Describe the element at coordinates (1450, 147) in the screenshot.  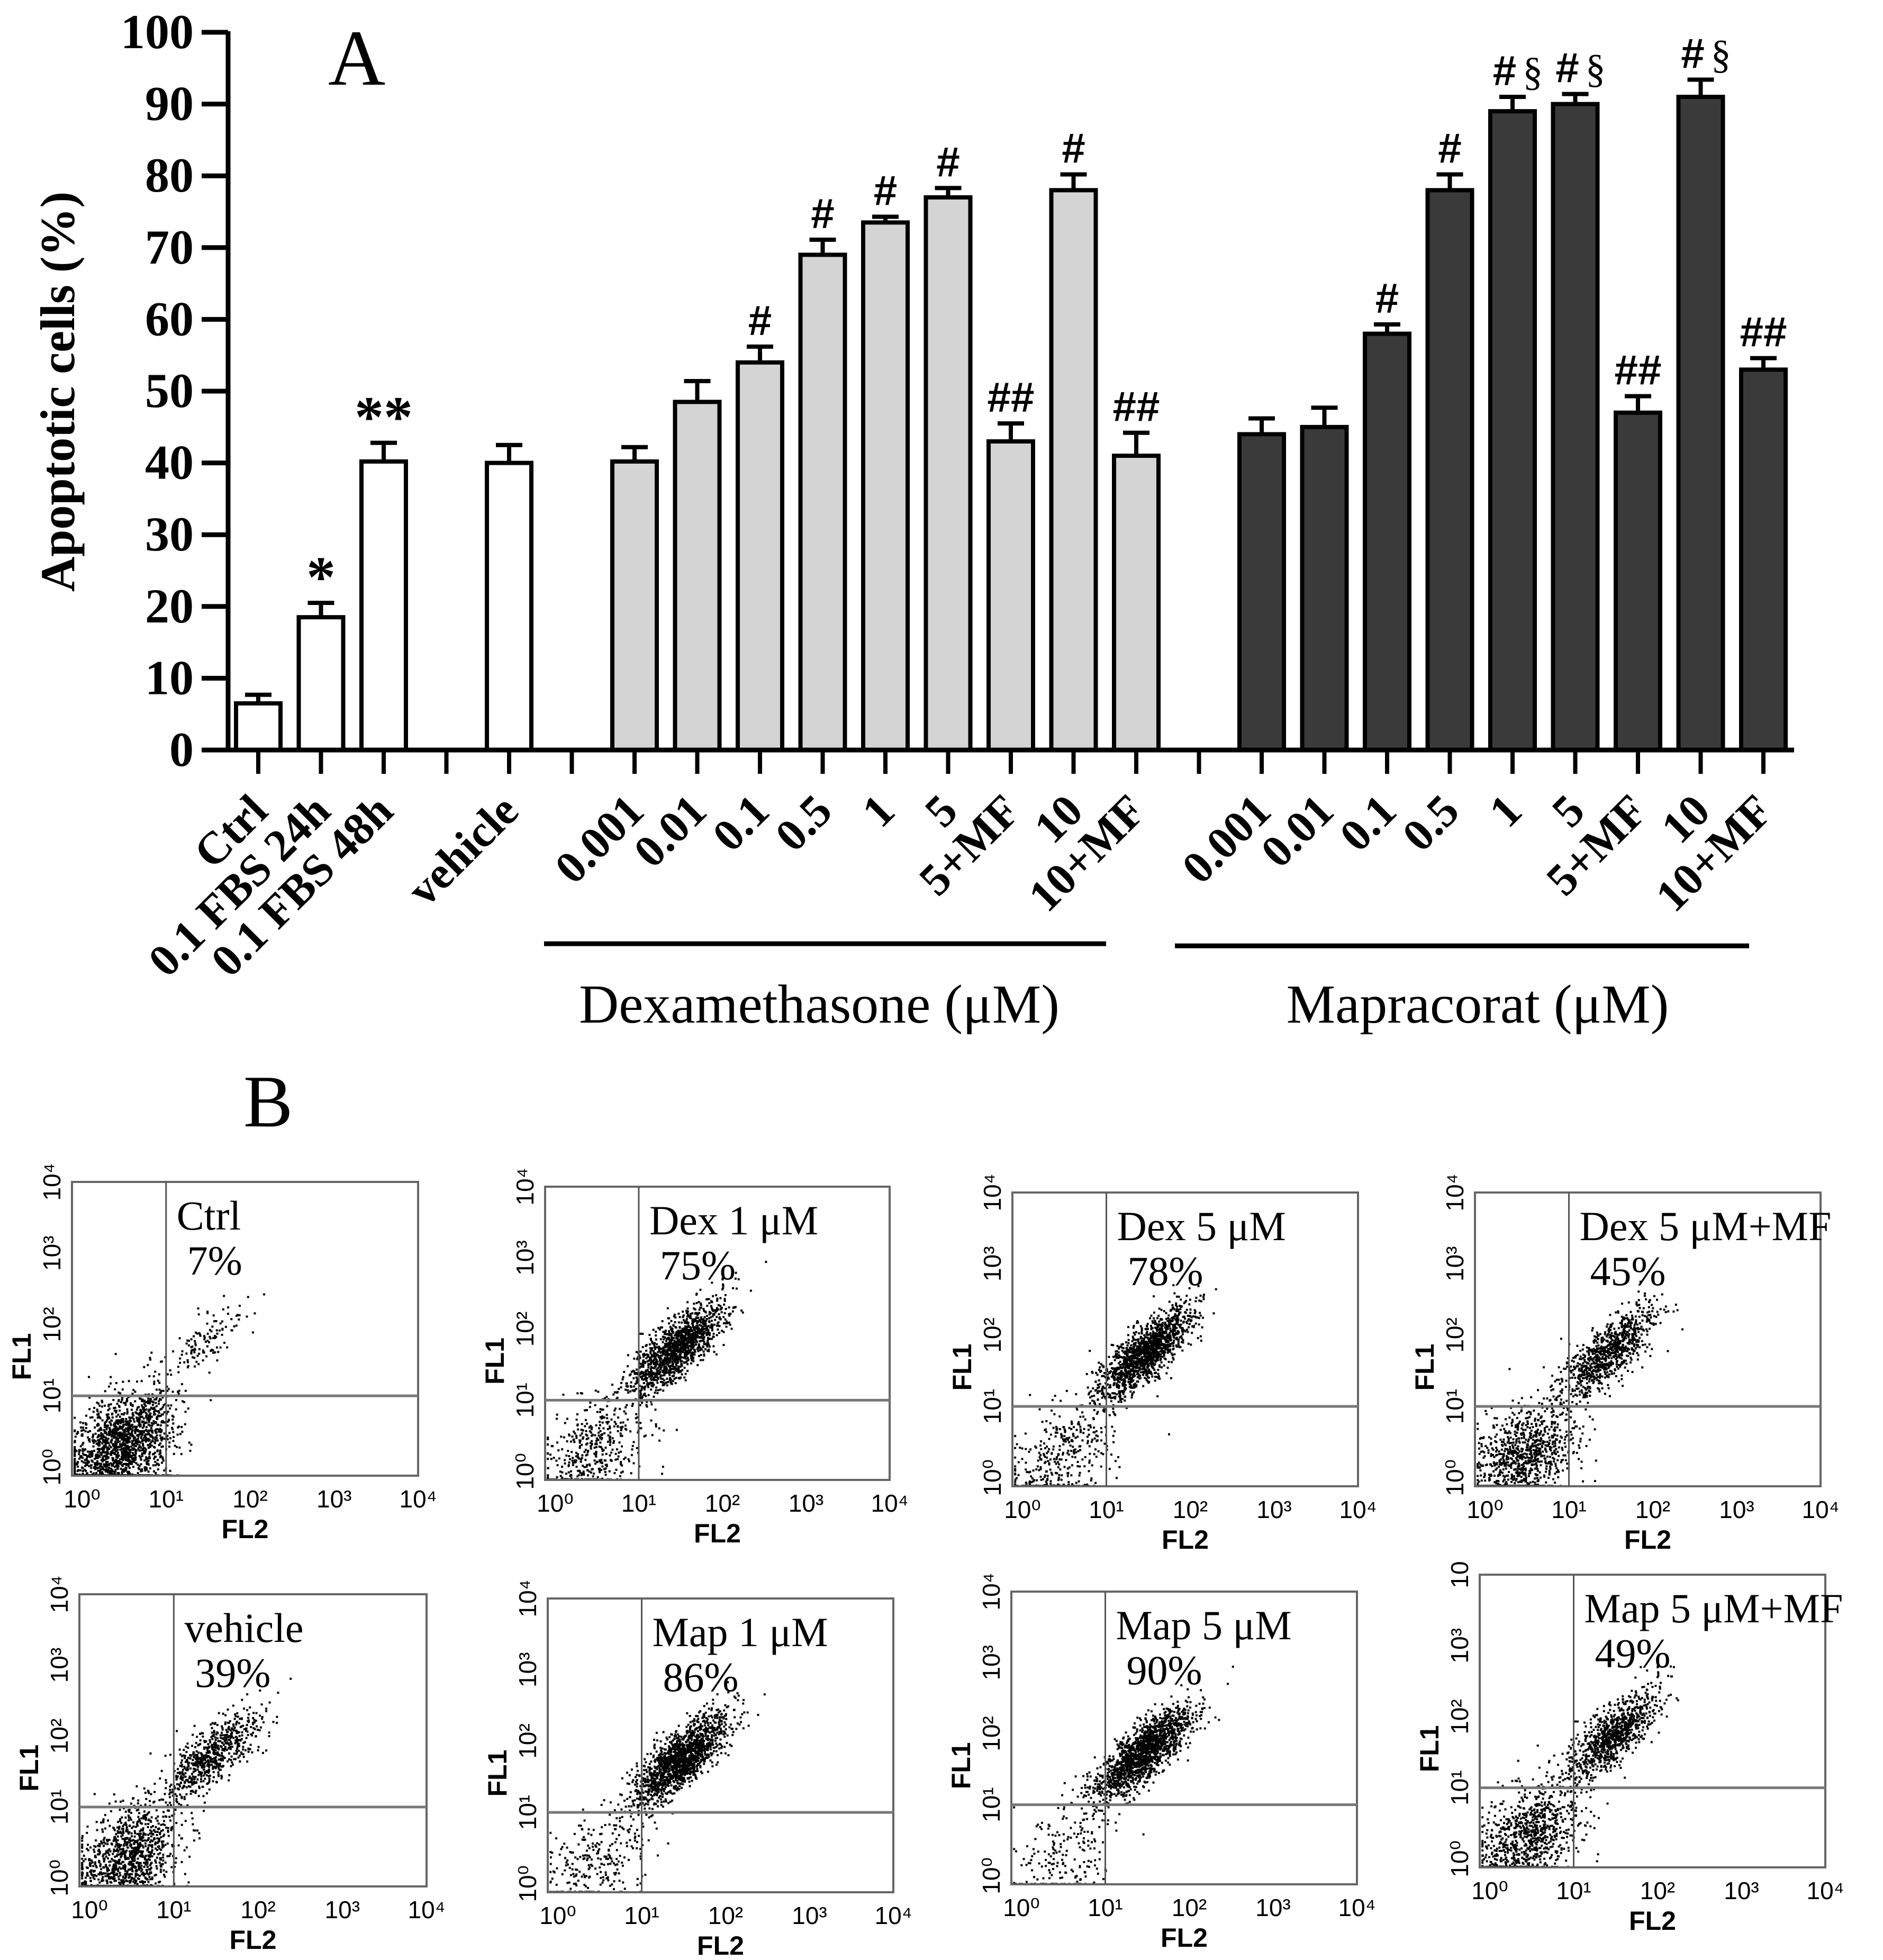
I see `significance-marker: #` at that location.